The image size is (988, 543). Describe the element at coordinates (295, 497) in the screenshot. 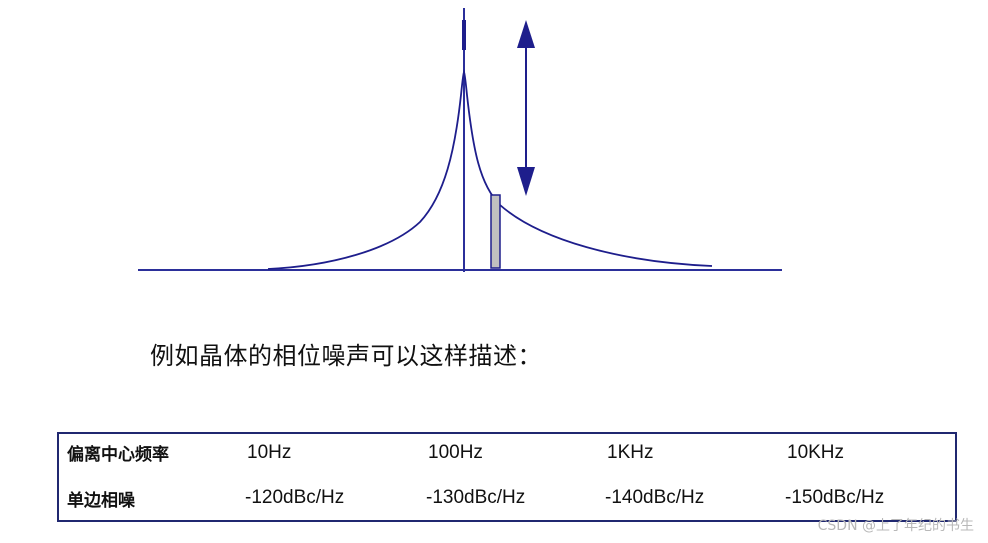

I see `noise-10hz: -120dBc/Hz` at that location.